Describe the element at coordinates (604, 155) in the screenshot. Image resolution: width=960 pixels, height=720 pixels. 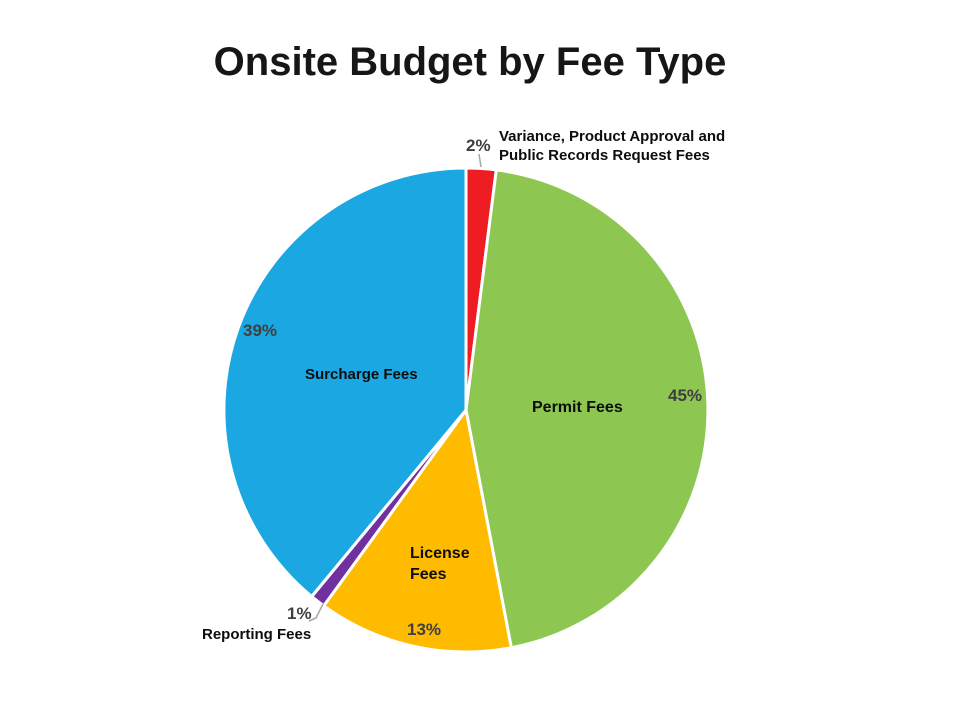
I see `variance-fees-label-line2: Public Records Request Fees` at that location.